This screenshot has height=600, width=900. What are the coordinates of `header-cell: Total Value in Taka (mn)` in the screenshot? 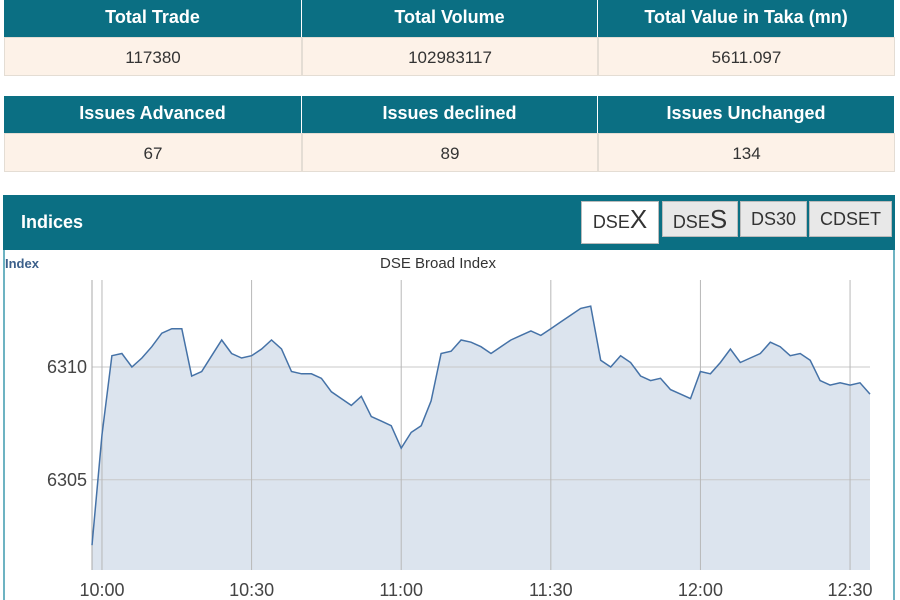 It's located at (746, 18).